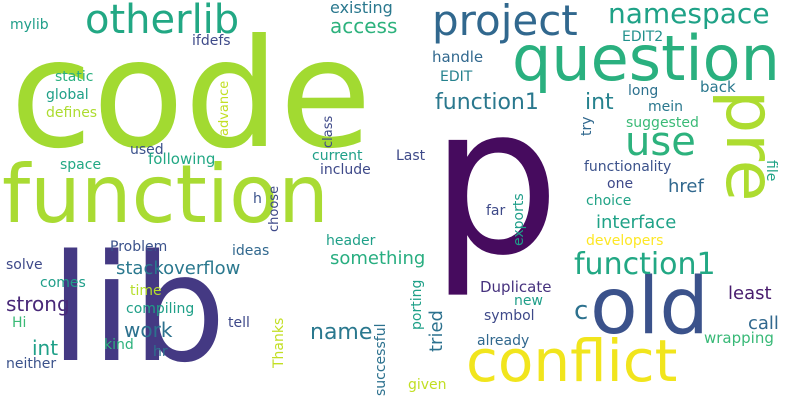  I want to click on word-strong: strong, so click(38, 304).